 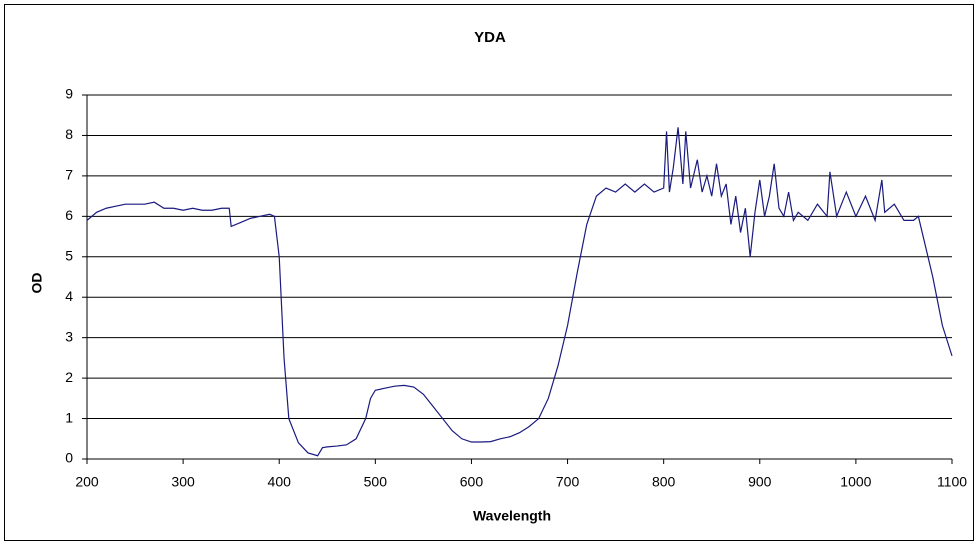 What do you see at coordinates (87, 482) in the screenshot?
I see `x-tick-label: 200` at bounding box center [87, 482].